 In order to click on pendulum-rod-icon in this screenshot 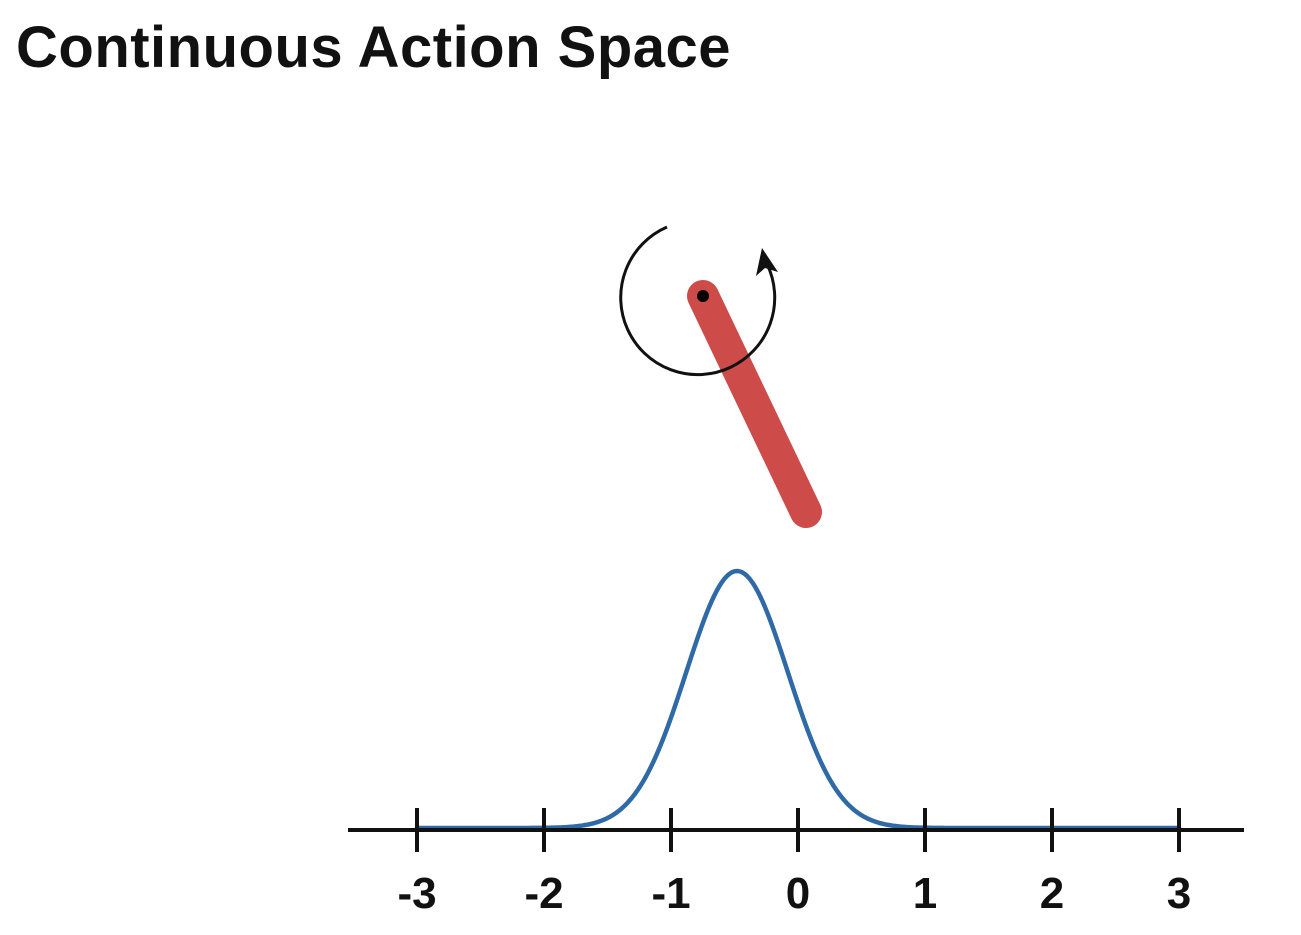, I will do `click(754, 404)`.